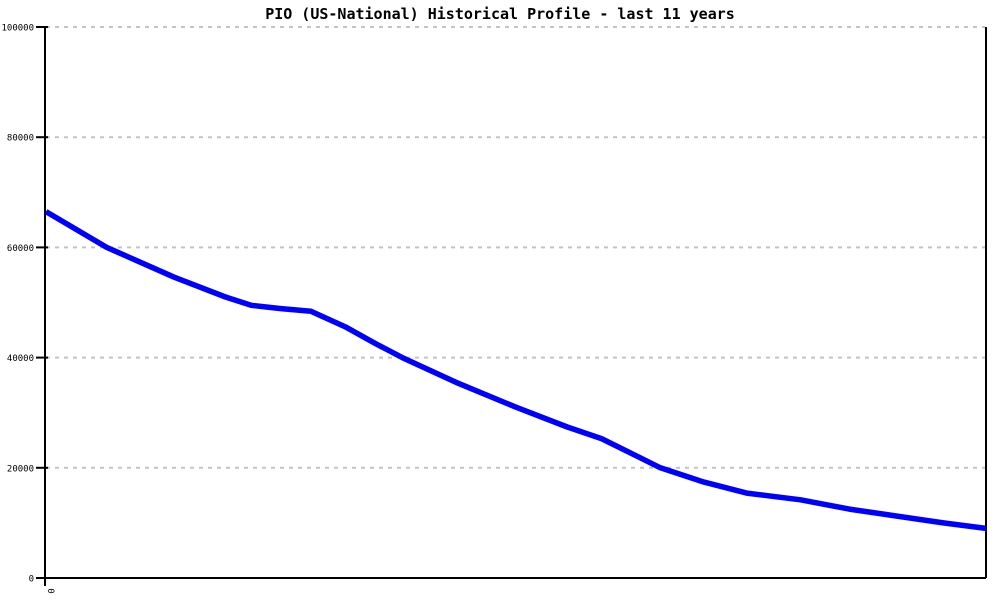 This screenshot has height=600, width=1000. Describe the element at coordinates (20, 359) in the screenshot. I see `y-tick-label: 40000` at that location.